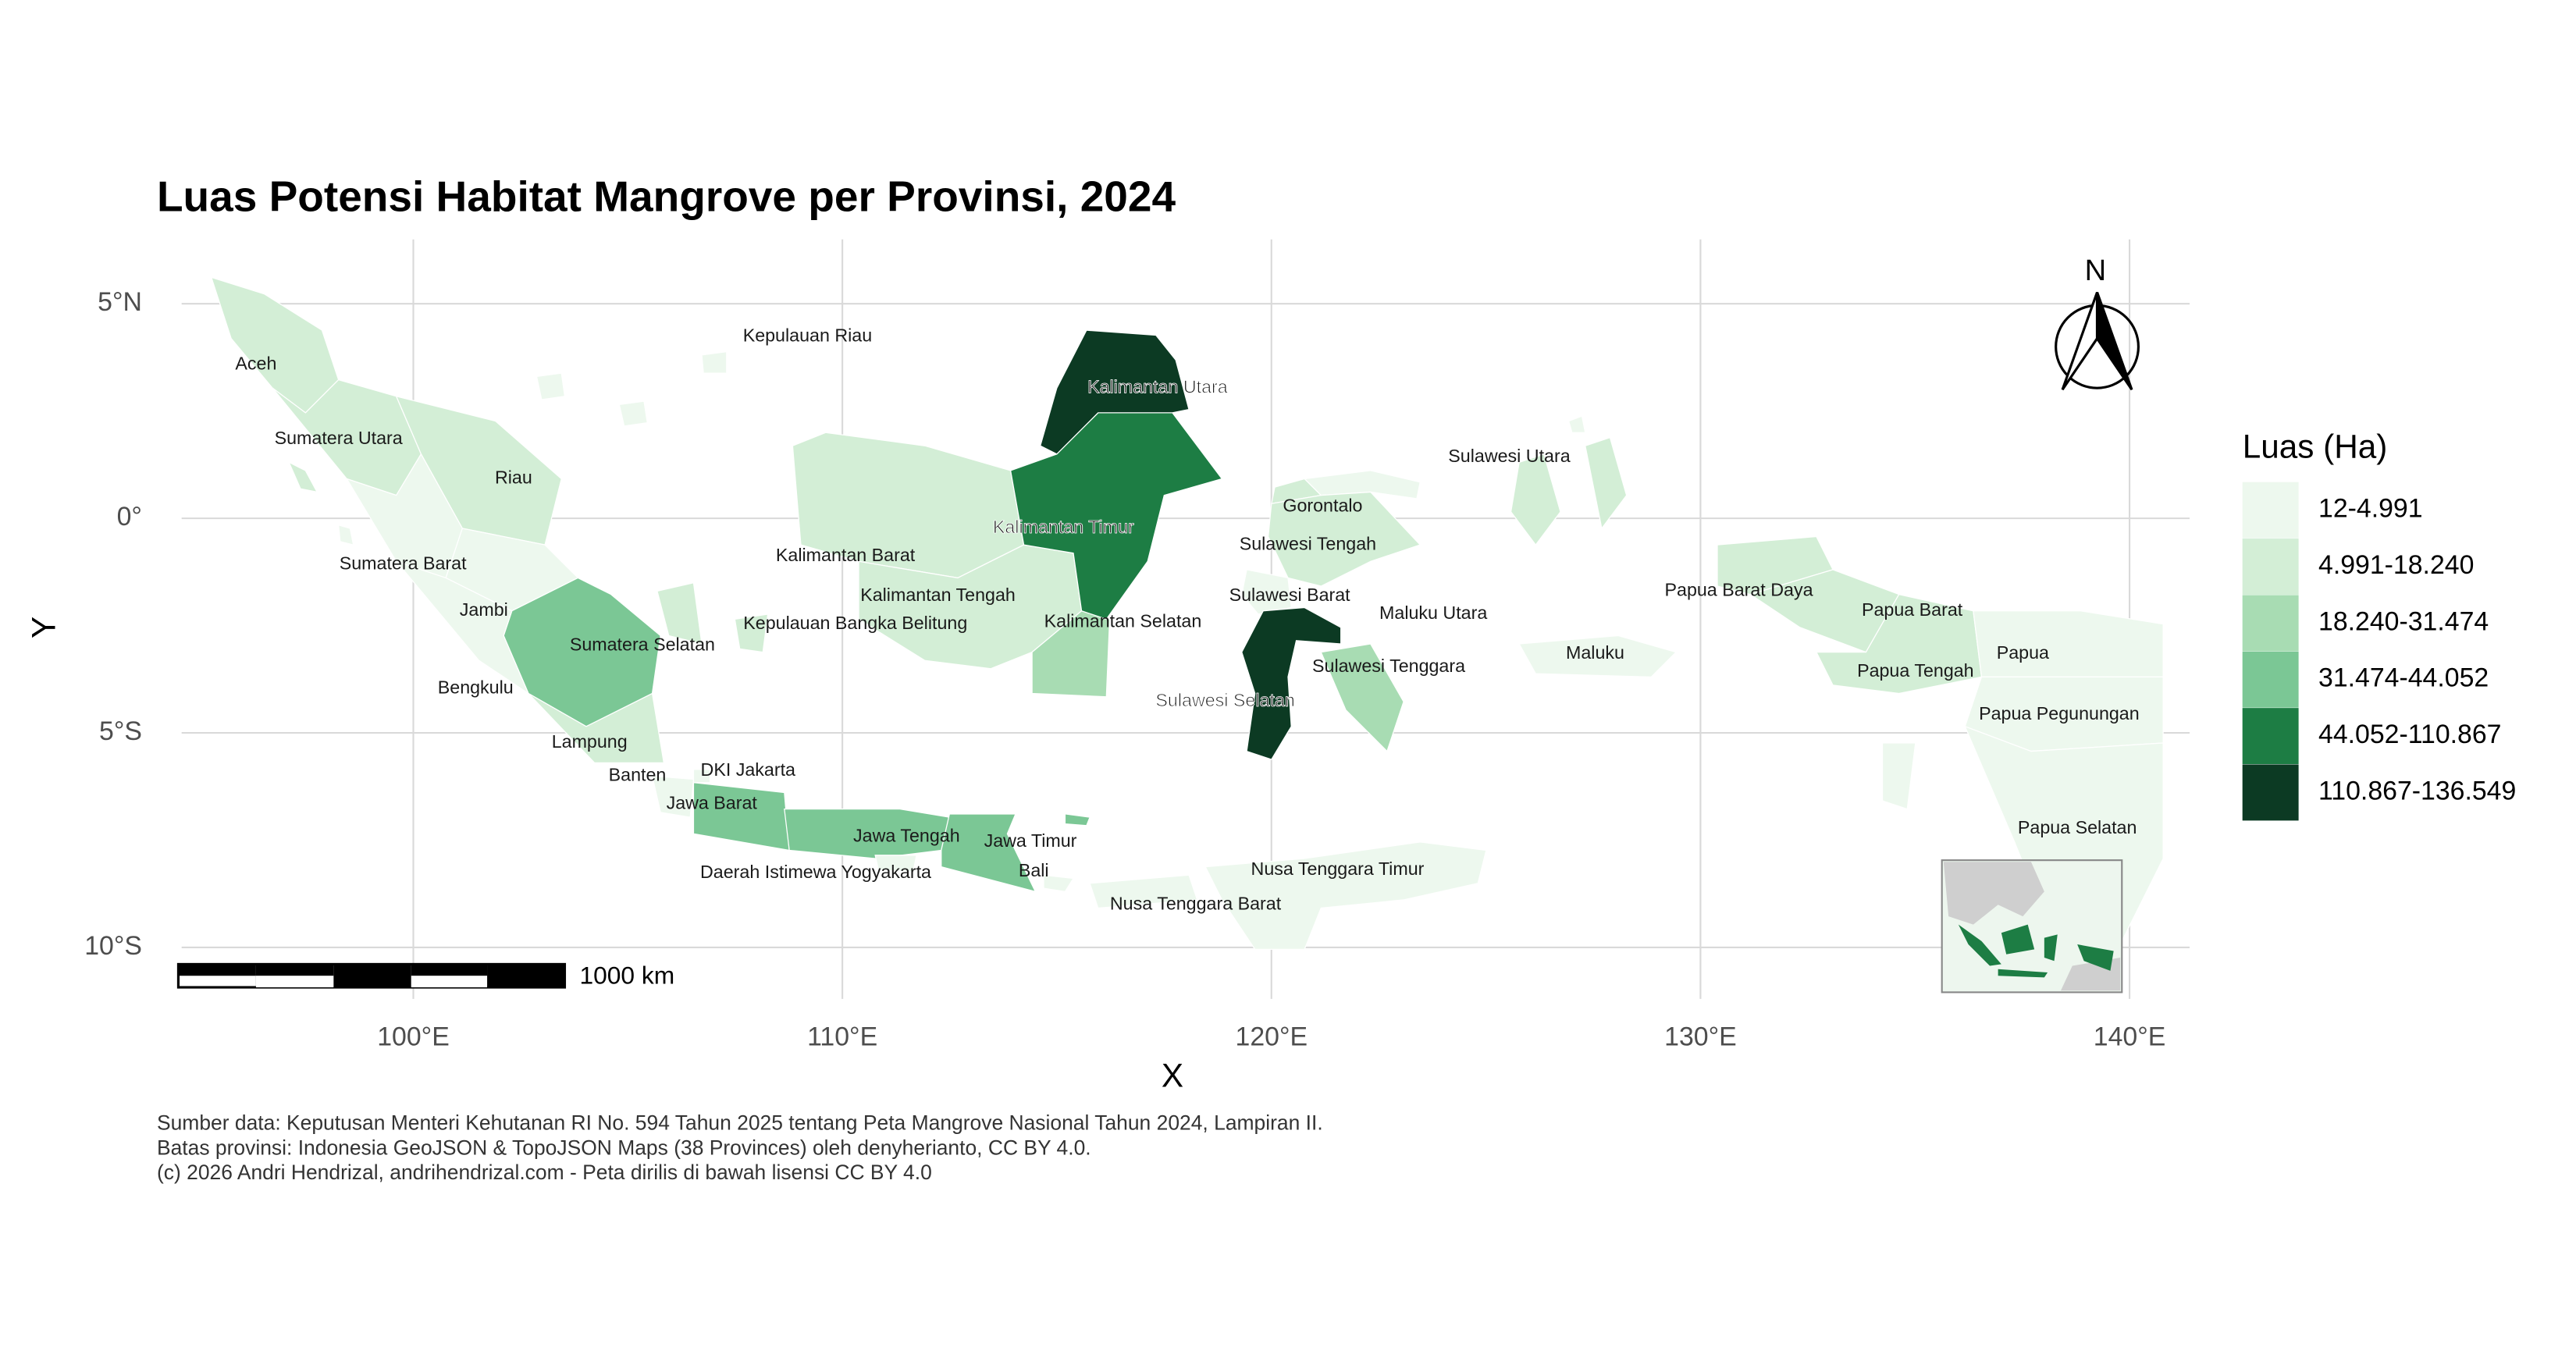  What do you see at coordinates (906, 836) in the screenshot?
I see `province-label: Jawa Tengah` at bounding box center [906, 836].